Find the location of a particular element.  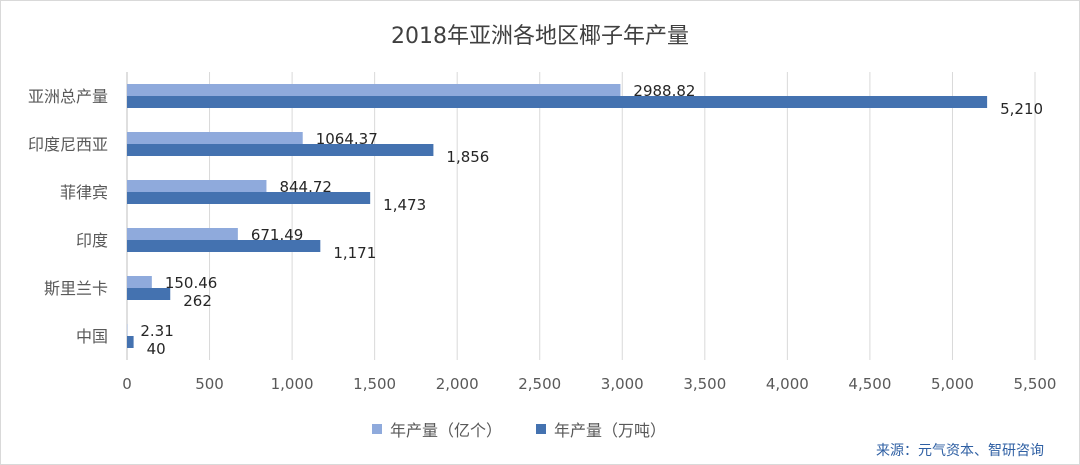

source-note: 来源：元气资本、智研咨询 is located at coordinates (960, 451).